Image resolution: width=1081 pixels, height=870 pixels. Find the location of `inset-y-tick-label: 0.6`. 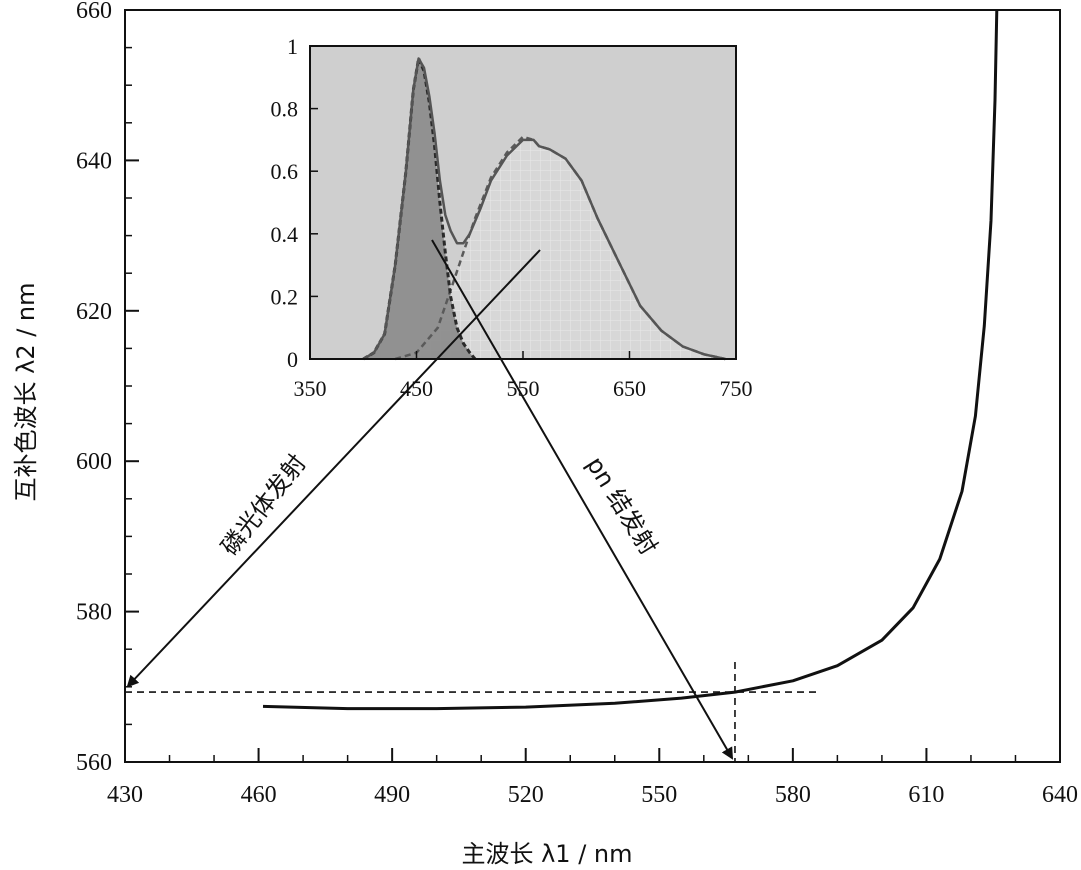

inset-y-tick-label: 0.6 is located at coordinates (285, 171).